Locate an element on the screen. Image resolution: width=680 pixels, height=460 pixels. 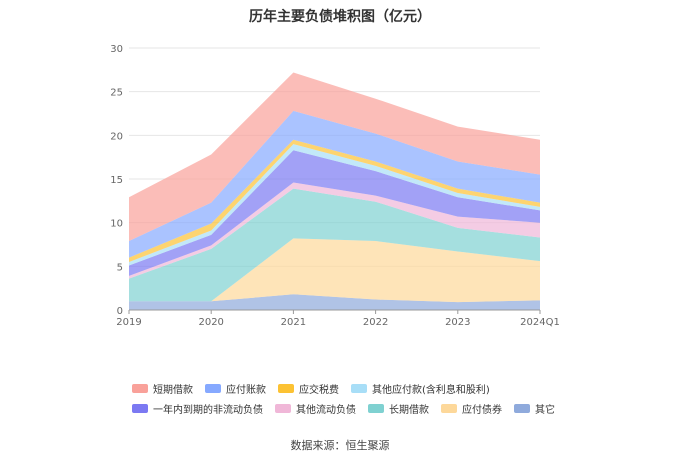
legend-label: 其它 is located at coordinates (545, 410).